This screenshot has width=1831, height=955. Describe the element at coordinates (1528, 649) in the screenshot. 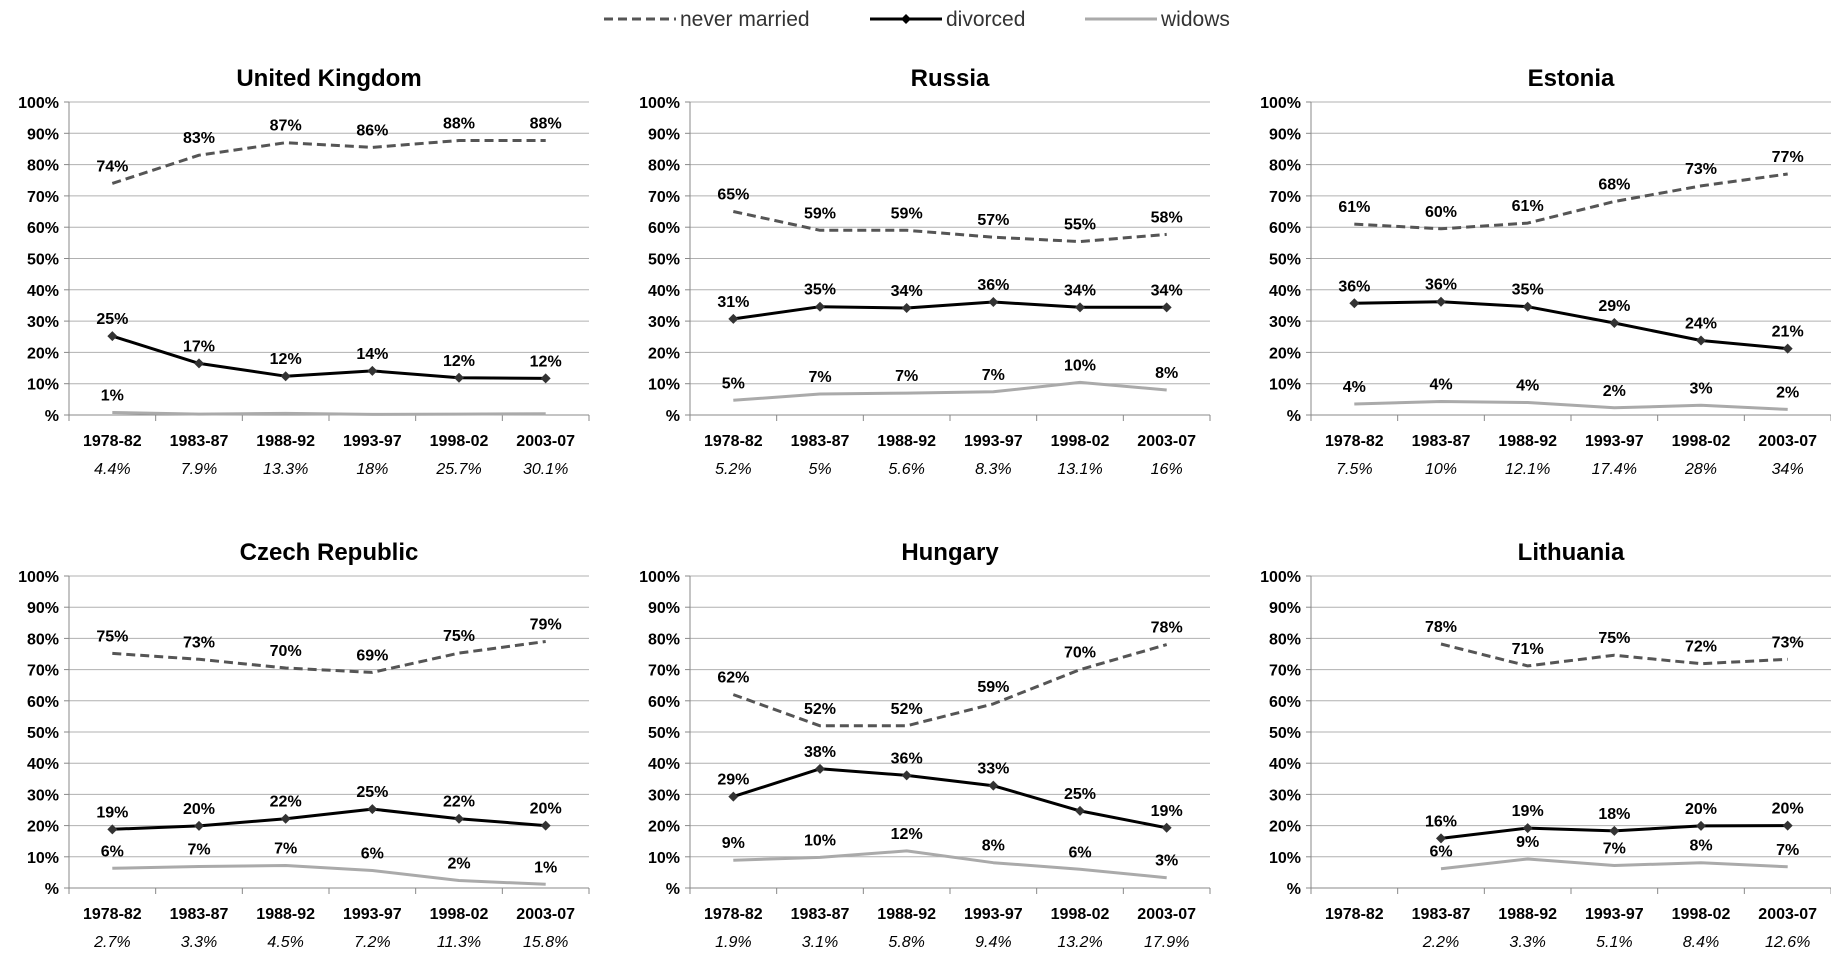

I see `data-label: 71%` at that location.